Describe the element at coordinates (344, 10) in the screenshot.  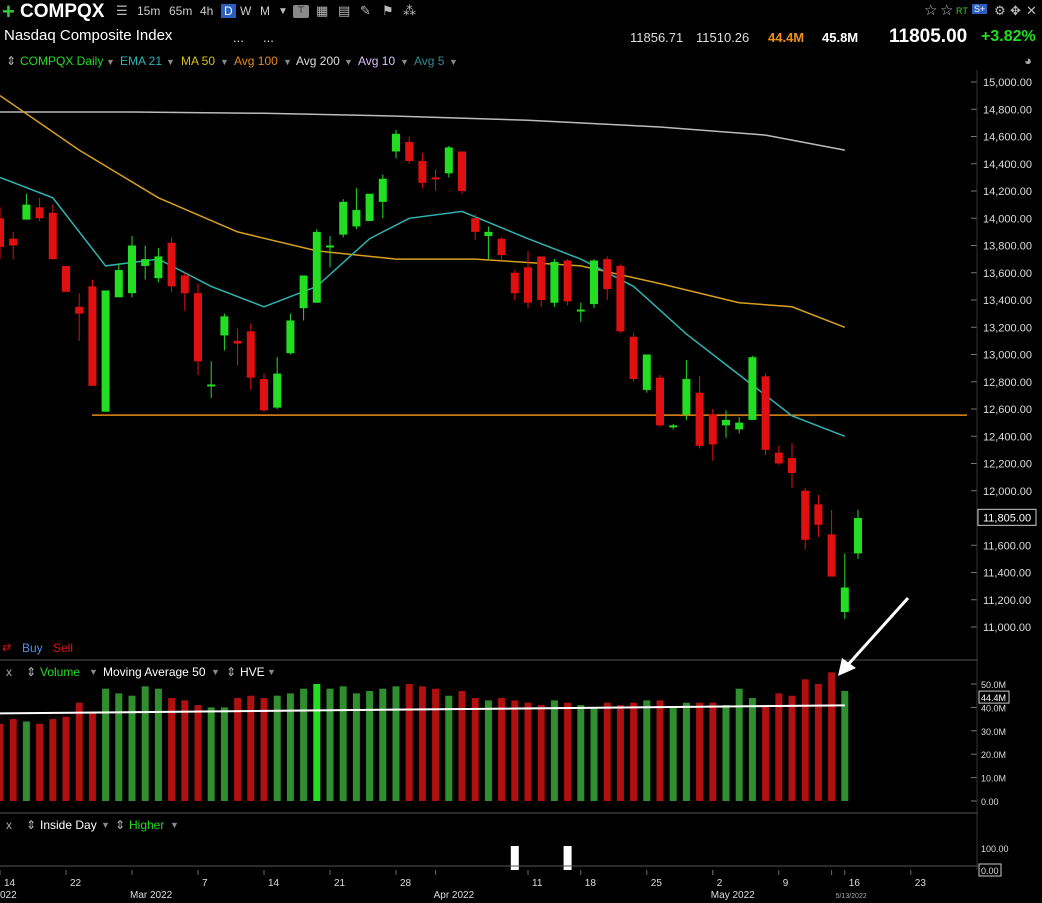
I see `calculator-icon: ▤` at that location.